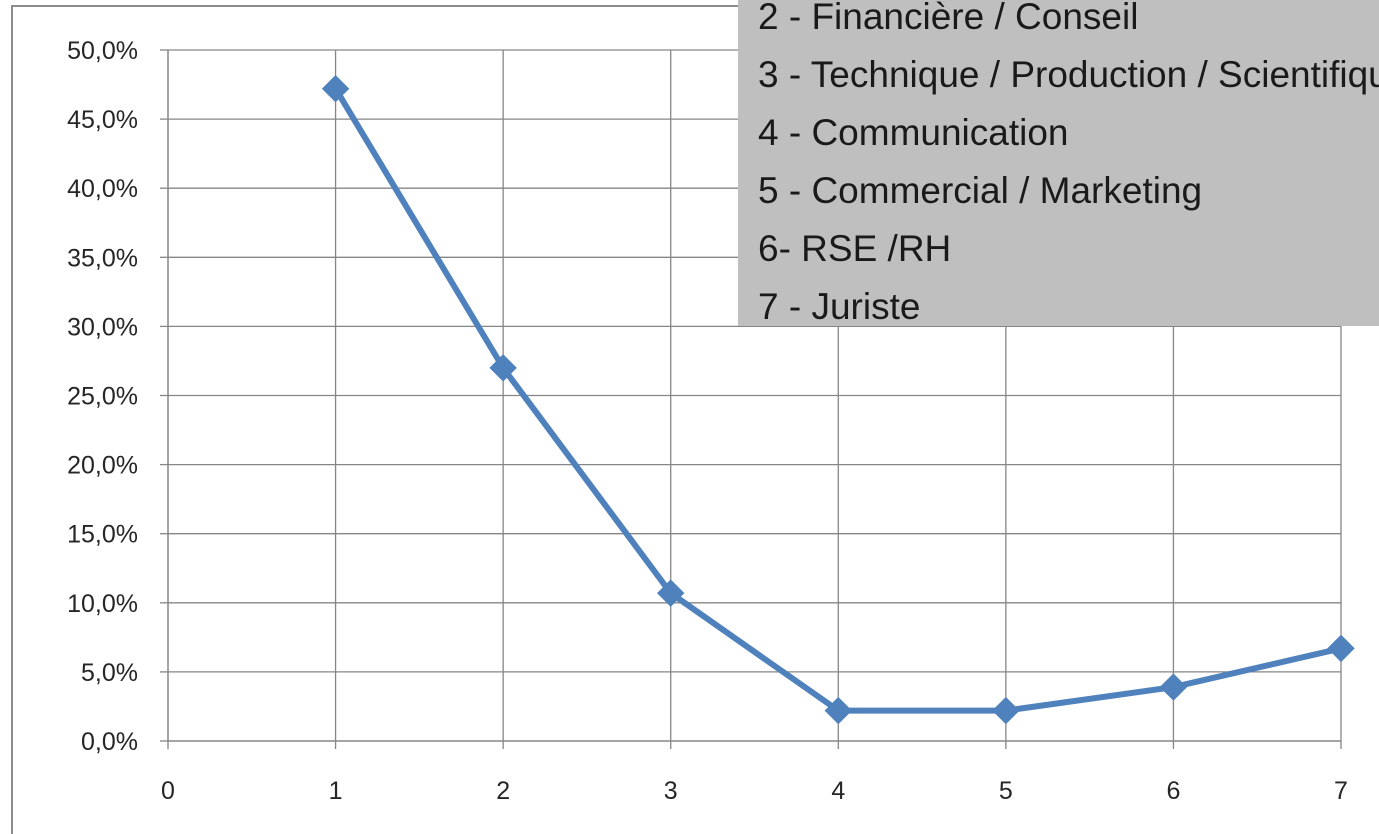 Image resolution: width=1379 pixels, height=834 pixels. What do you see at coordinates (913, 132) in the screenshot?
I see `legend-line-communication: 4 - Communication` at bounding box center [913, 132].